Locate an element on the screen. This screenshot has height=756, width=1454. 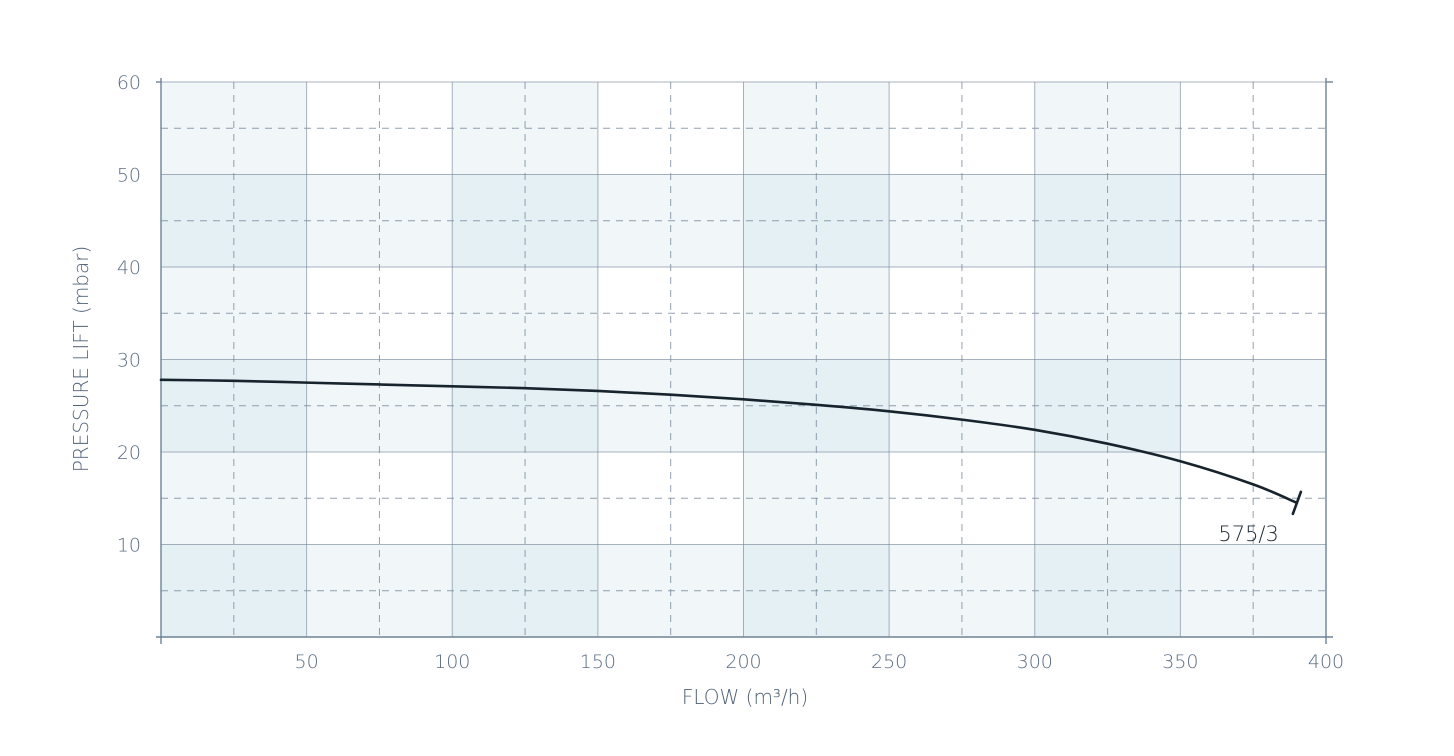
x-tick-label: 50 is located at coordinates (307, 662).